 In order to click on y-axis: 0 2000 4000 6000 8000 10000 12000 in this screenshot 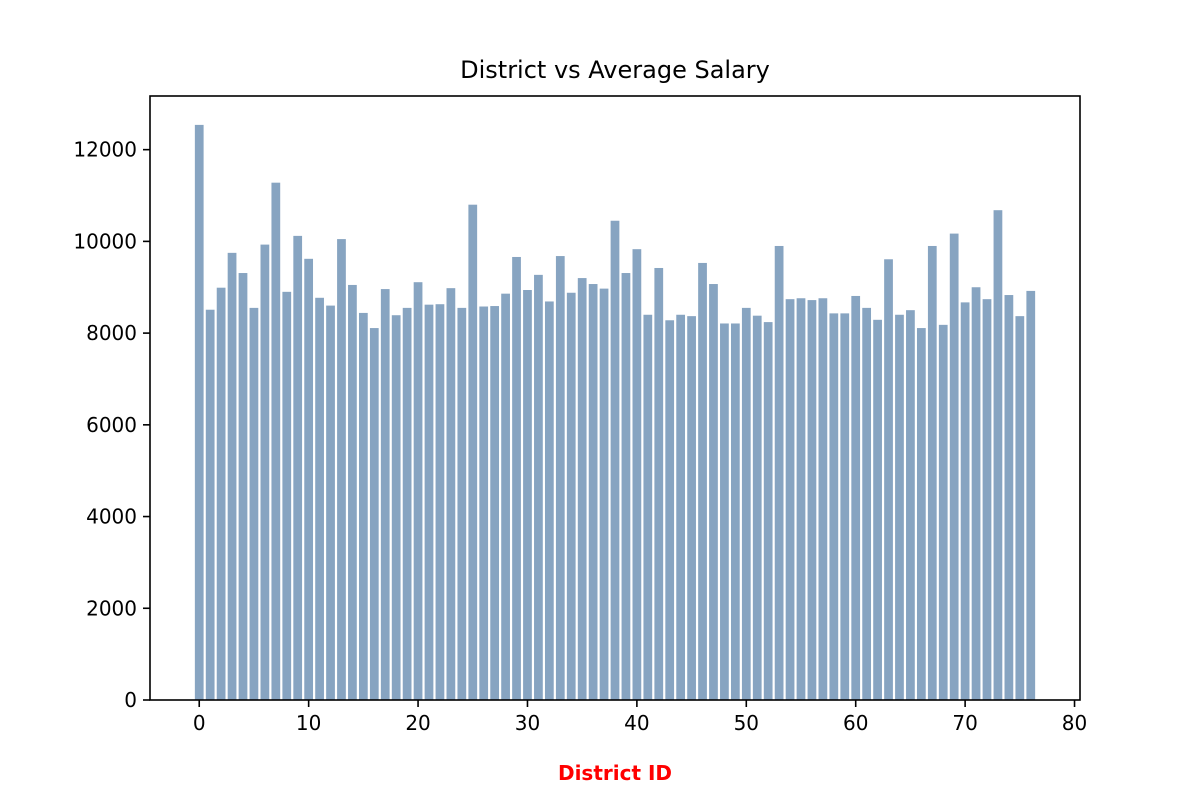, I will do `click(111, 425)`.